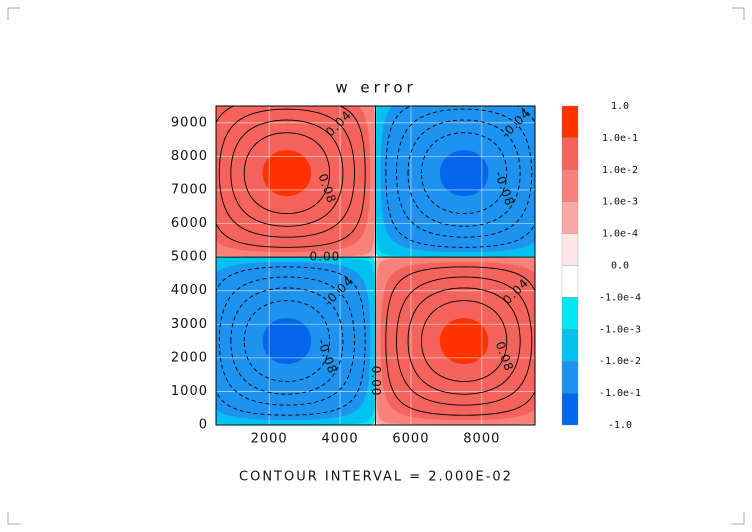 The image size is (752, 532). Describe the element at coordinates (189, 290) in the screenshot. I see `y-tick-label: 4000` at that location.